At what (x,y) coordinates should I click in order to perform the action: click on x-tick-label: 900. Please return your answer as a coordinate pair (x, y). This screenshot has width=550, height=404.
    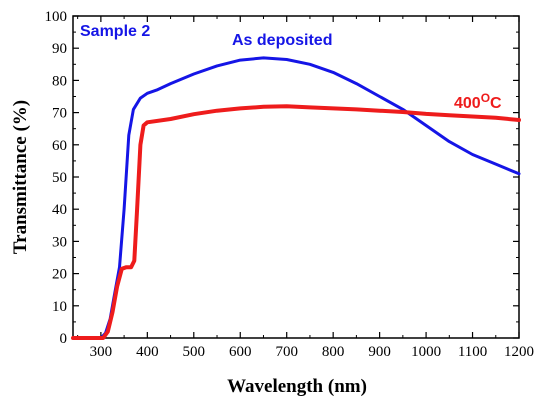
    Looking at the image, I should click on (379, 352).